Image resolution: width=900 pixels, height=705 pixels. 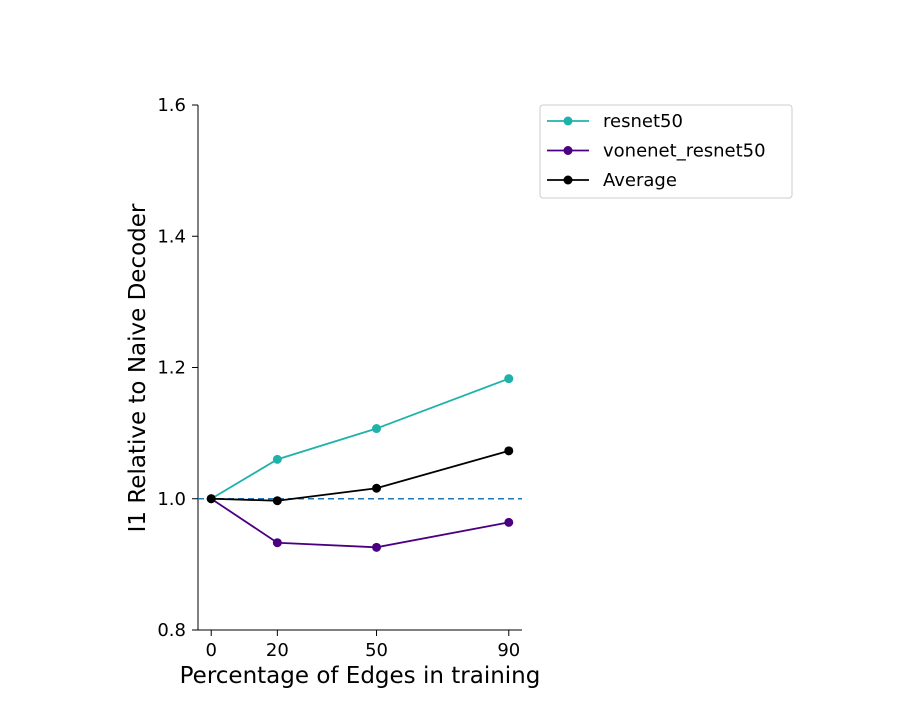 What do you see at coordinates (277, 650) in the screenshot?
I see `x-tick-label: 20` at bounding box center [277, 650].